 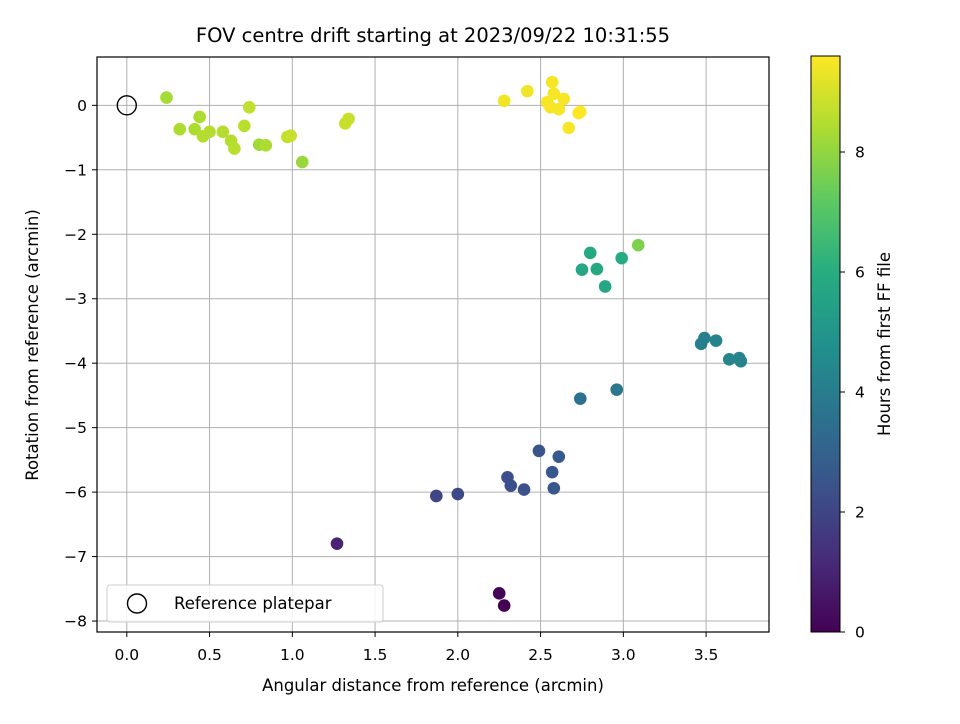 I want to click on colorbar-tick-label: 0, so click(x=860, y=633).